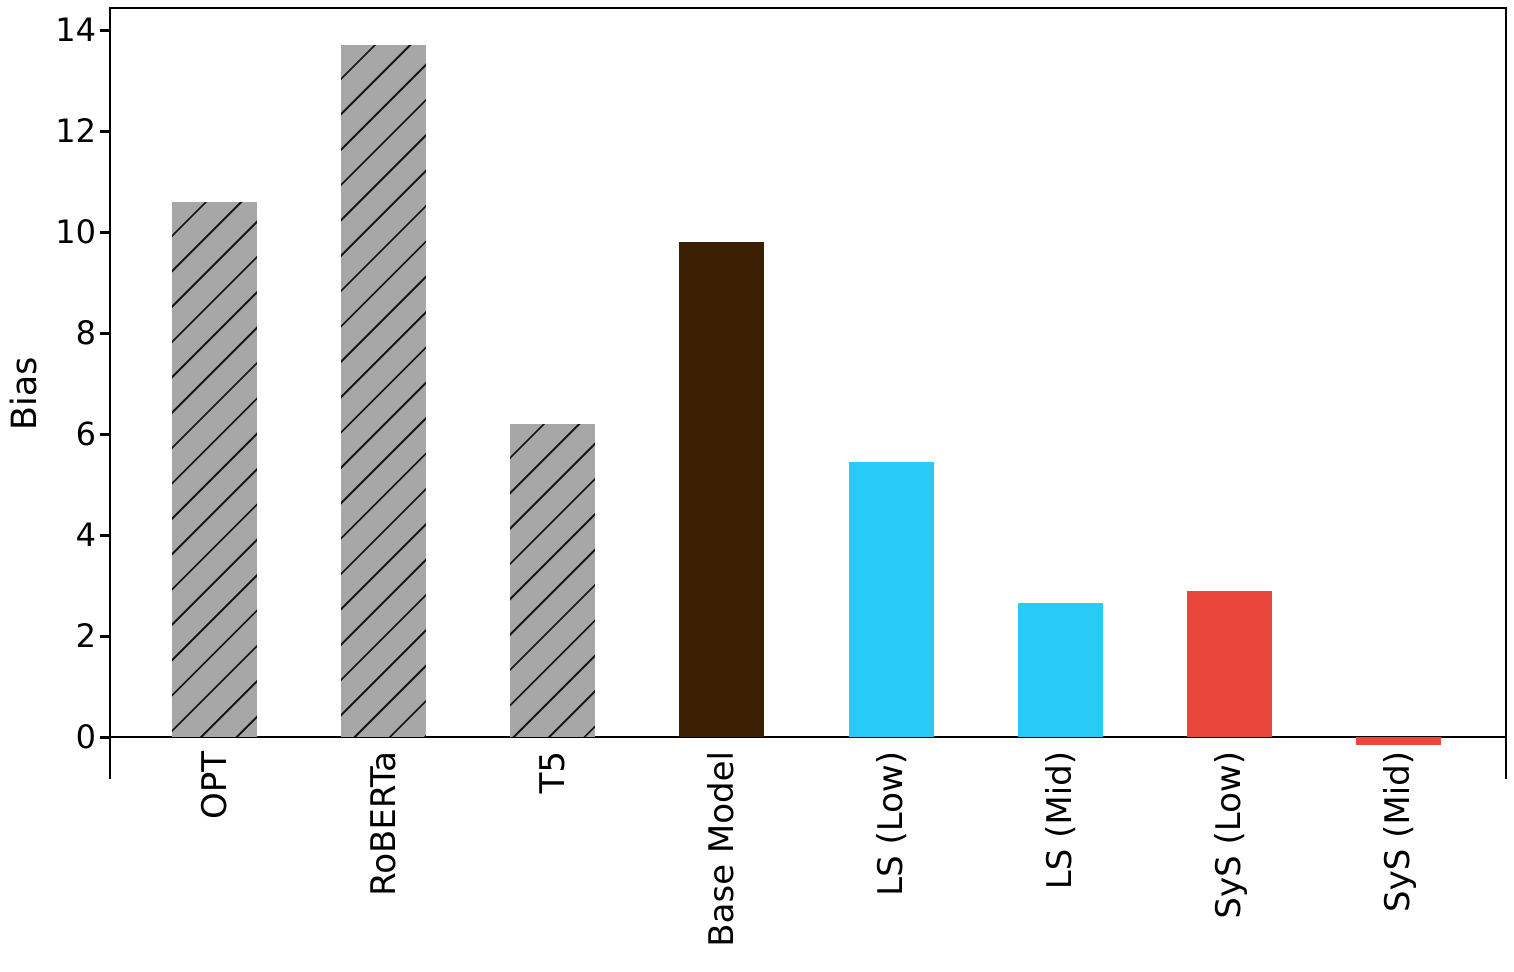 This screenshot has height=972, width=1514. I want to click on y-tick-label: 10, so click(75, 232).